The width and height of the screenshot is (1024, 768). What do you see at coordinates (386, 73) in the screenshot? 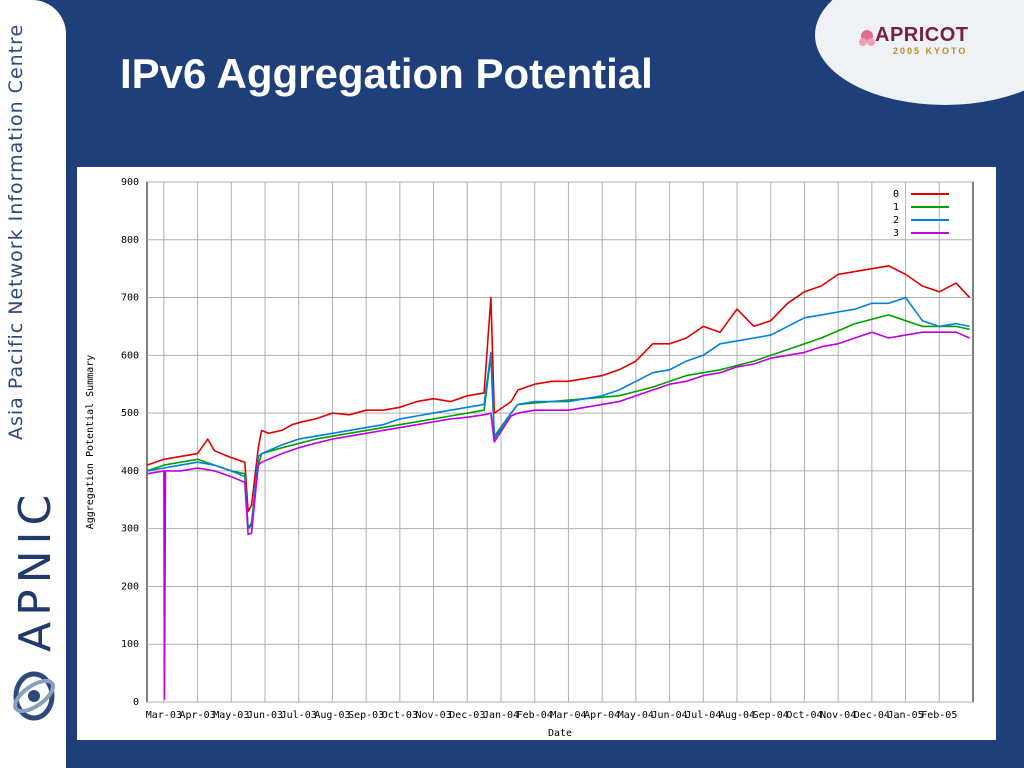
I see `page-title: IPv6 Aggregation Potential` at bounding box center [386, 73].